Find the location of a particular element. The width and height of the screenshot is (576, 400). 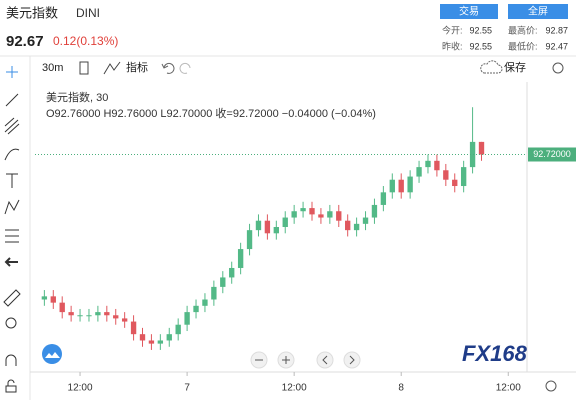

snapshot-glyph is located at coordinates (52, 355).